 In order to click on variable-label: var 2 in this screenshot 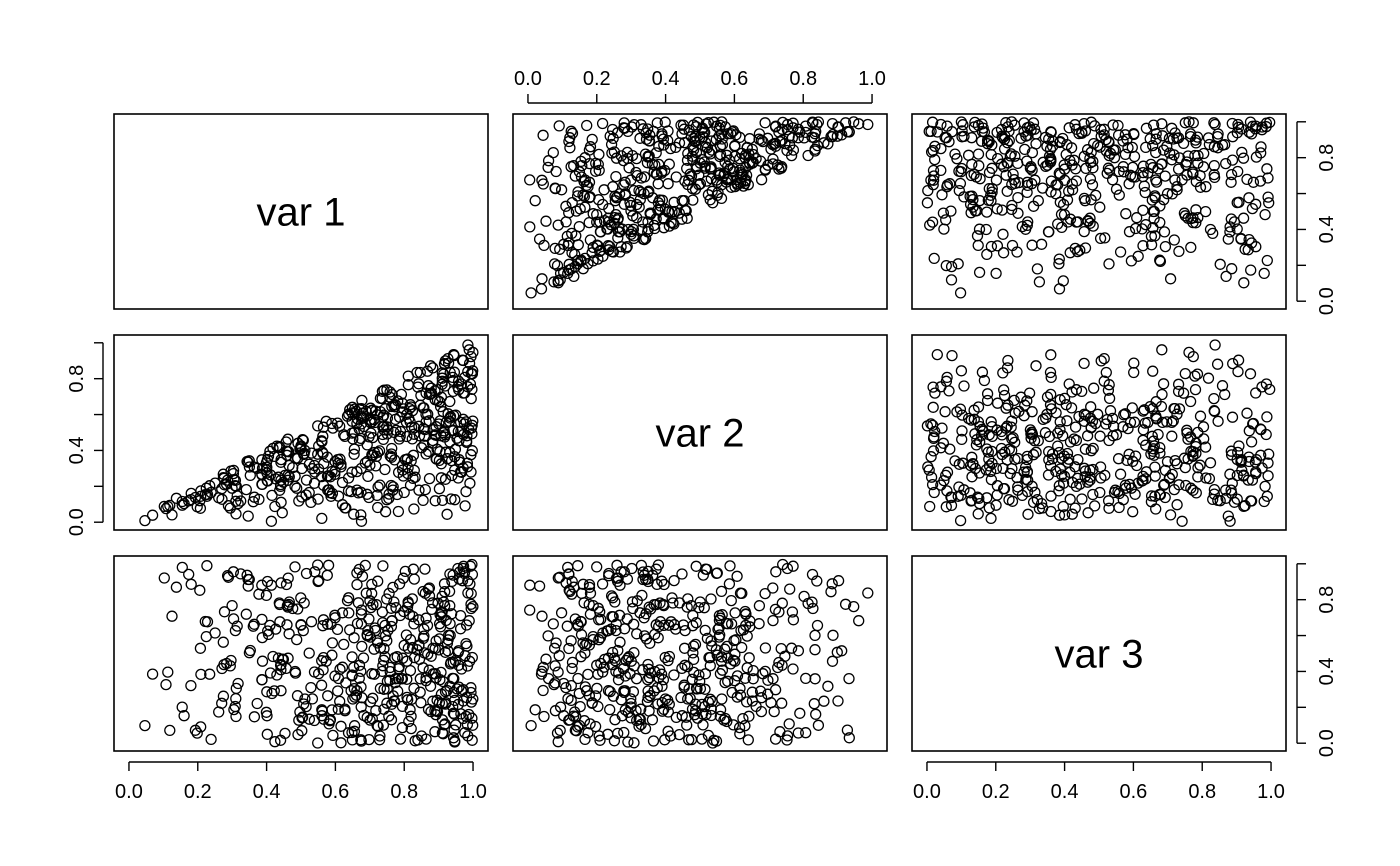, I will do `click(700, 434)`.